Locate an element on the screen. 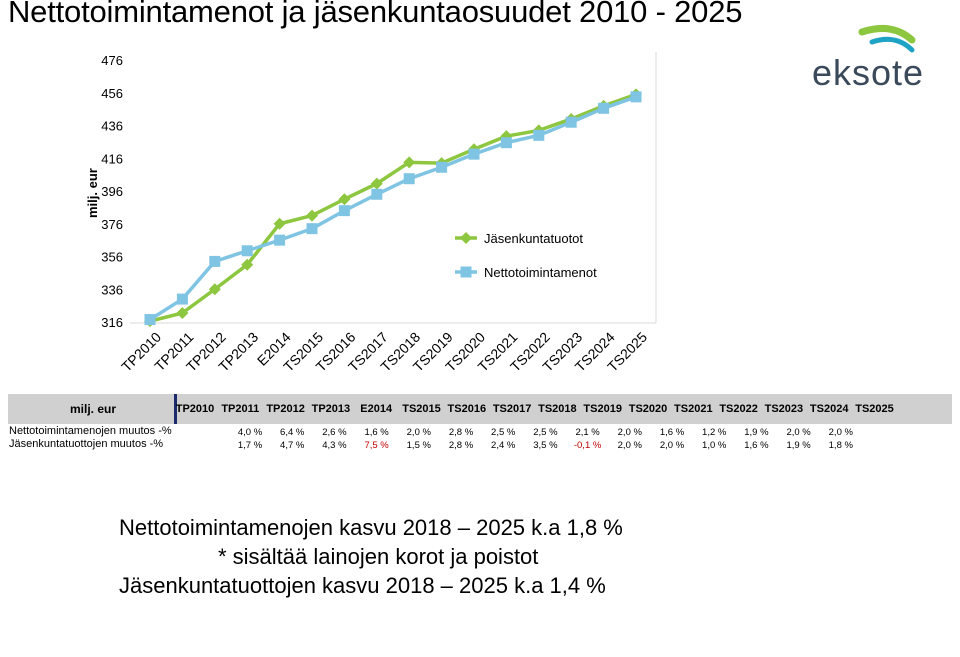 The image size is (960, 657). logo-text: eksote is located at coordinates (868, 72).